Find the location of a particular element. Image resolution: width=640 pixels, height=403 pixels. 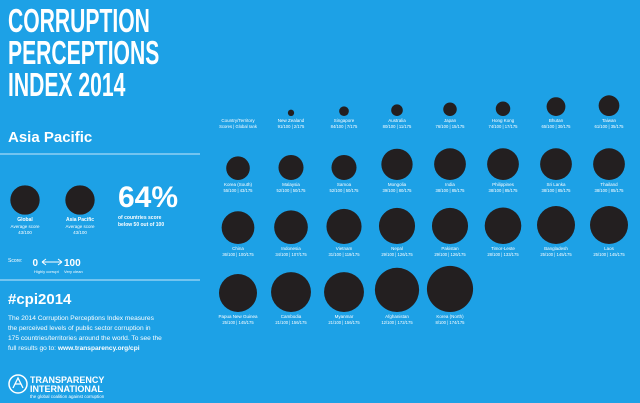

country-score: 39/100 | 80/175 is located at coordinates (397, 190).